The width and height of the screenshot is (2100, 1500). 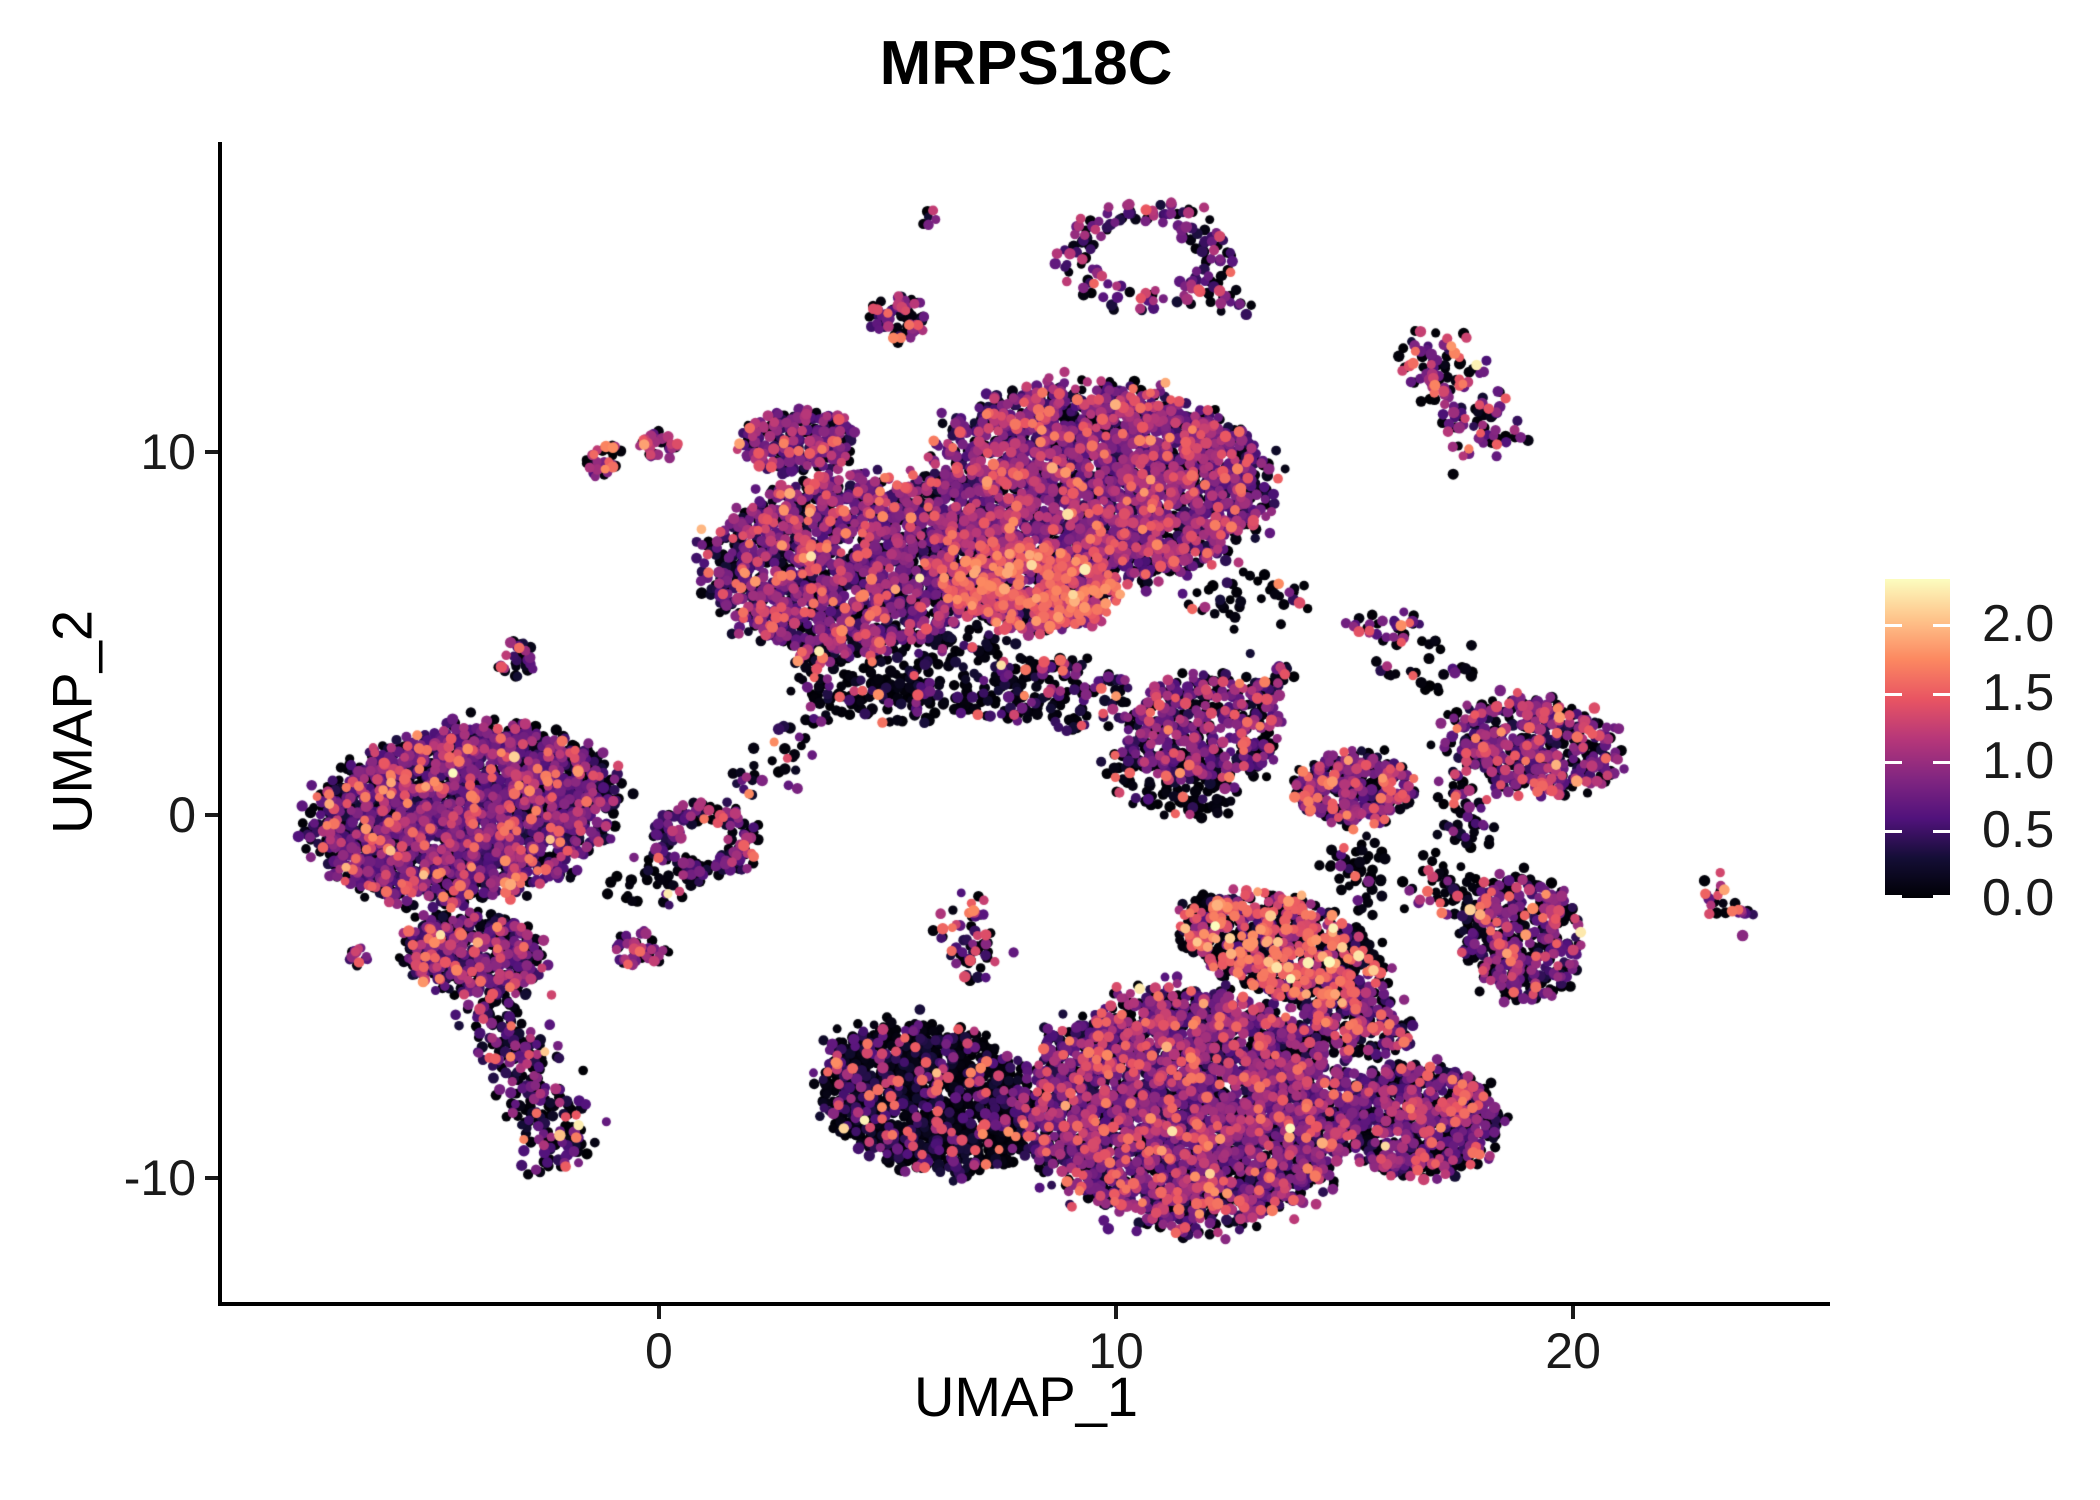 I want to click on y-tick-label: 0, so click(x=182, y=814).